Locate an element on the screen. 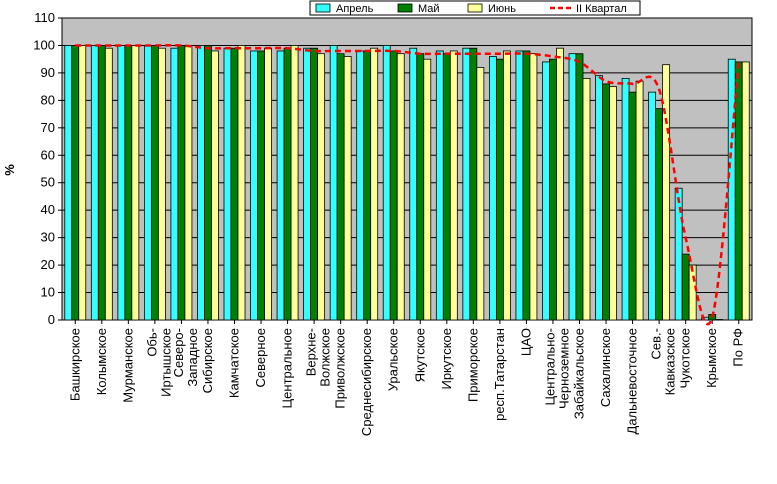 This screenshot has height=484, width=777. y-tick-label: 80 is located at coordinates (48, 99).